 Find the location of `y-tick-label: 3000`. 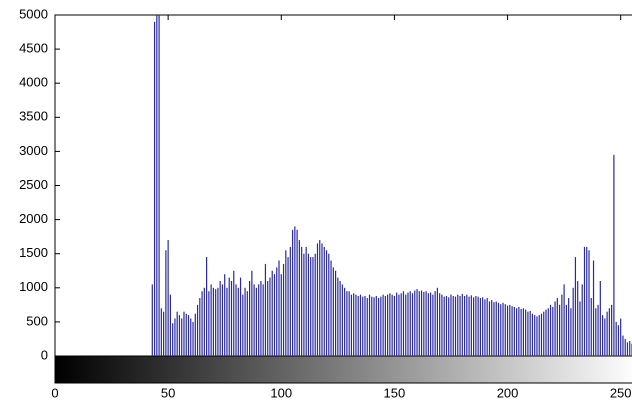

y-tick-label: 3000 is located at coordinates (33, 150).